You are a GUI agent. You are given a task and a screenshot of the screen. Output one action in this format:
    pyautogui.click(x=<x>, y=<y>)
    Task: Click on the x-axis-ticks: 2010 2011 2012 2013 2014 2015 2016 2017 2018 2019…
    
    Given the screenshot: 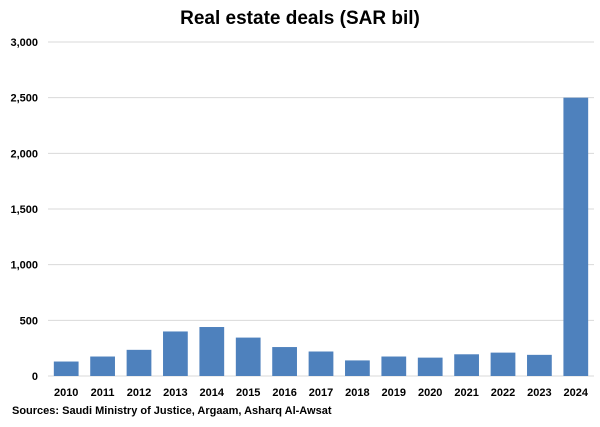 What is the action you would take?
    pyautogui.click(x=321, y=393)
    